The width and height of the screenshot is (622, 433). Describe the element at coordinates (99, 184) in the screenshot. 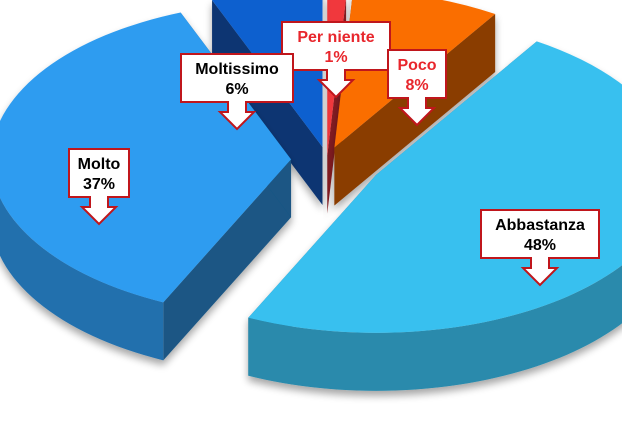

I see `slice-value-label: 37%` at that location.